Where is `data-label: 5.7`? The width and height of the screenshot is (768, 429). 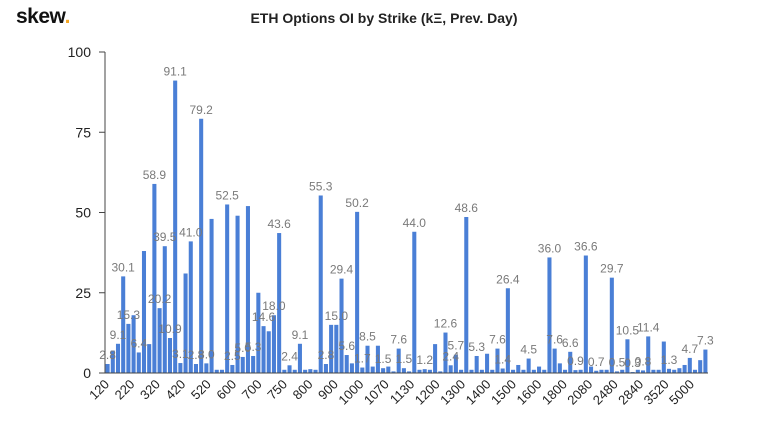
data-label: 5.7 is located at coordinates (456, 346).